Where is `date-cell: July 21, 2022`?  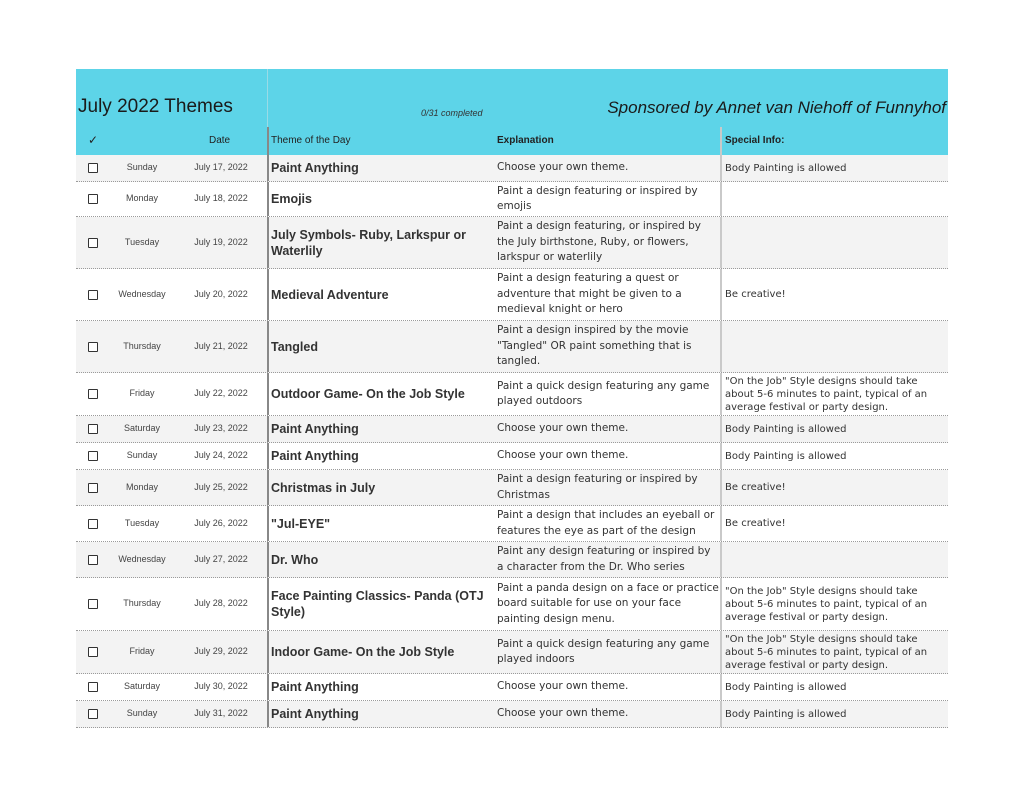 date-cell: July 21, 2022 is located at coordinates (221, 345).